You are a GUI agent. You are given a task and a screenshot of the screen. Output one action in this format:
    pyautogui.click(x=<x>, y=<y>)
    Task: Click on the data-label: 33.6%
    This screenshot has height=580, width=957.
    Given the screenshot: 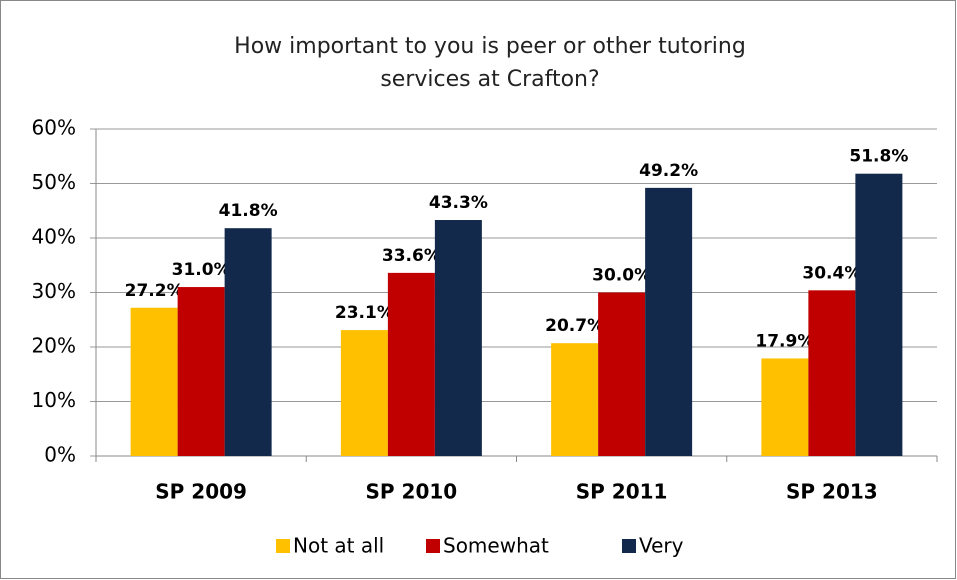 What is the action you would take?
    pyautogui.click(x=411, y=256)
    